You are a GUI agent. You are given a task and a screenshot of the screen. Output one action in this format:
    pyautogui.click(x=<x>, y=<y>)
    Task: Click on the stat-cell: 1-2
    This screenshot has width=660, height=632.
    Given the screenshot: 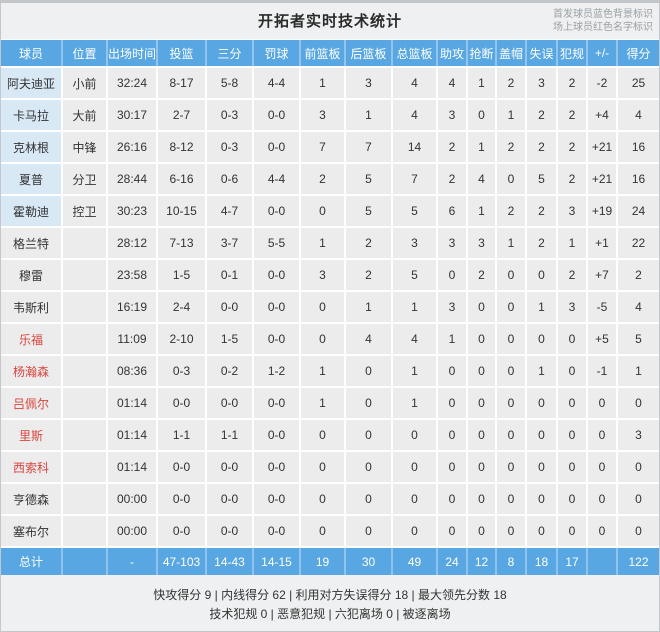 What is the action you would take?
    pyautogui.click(x=276, y=371)
    